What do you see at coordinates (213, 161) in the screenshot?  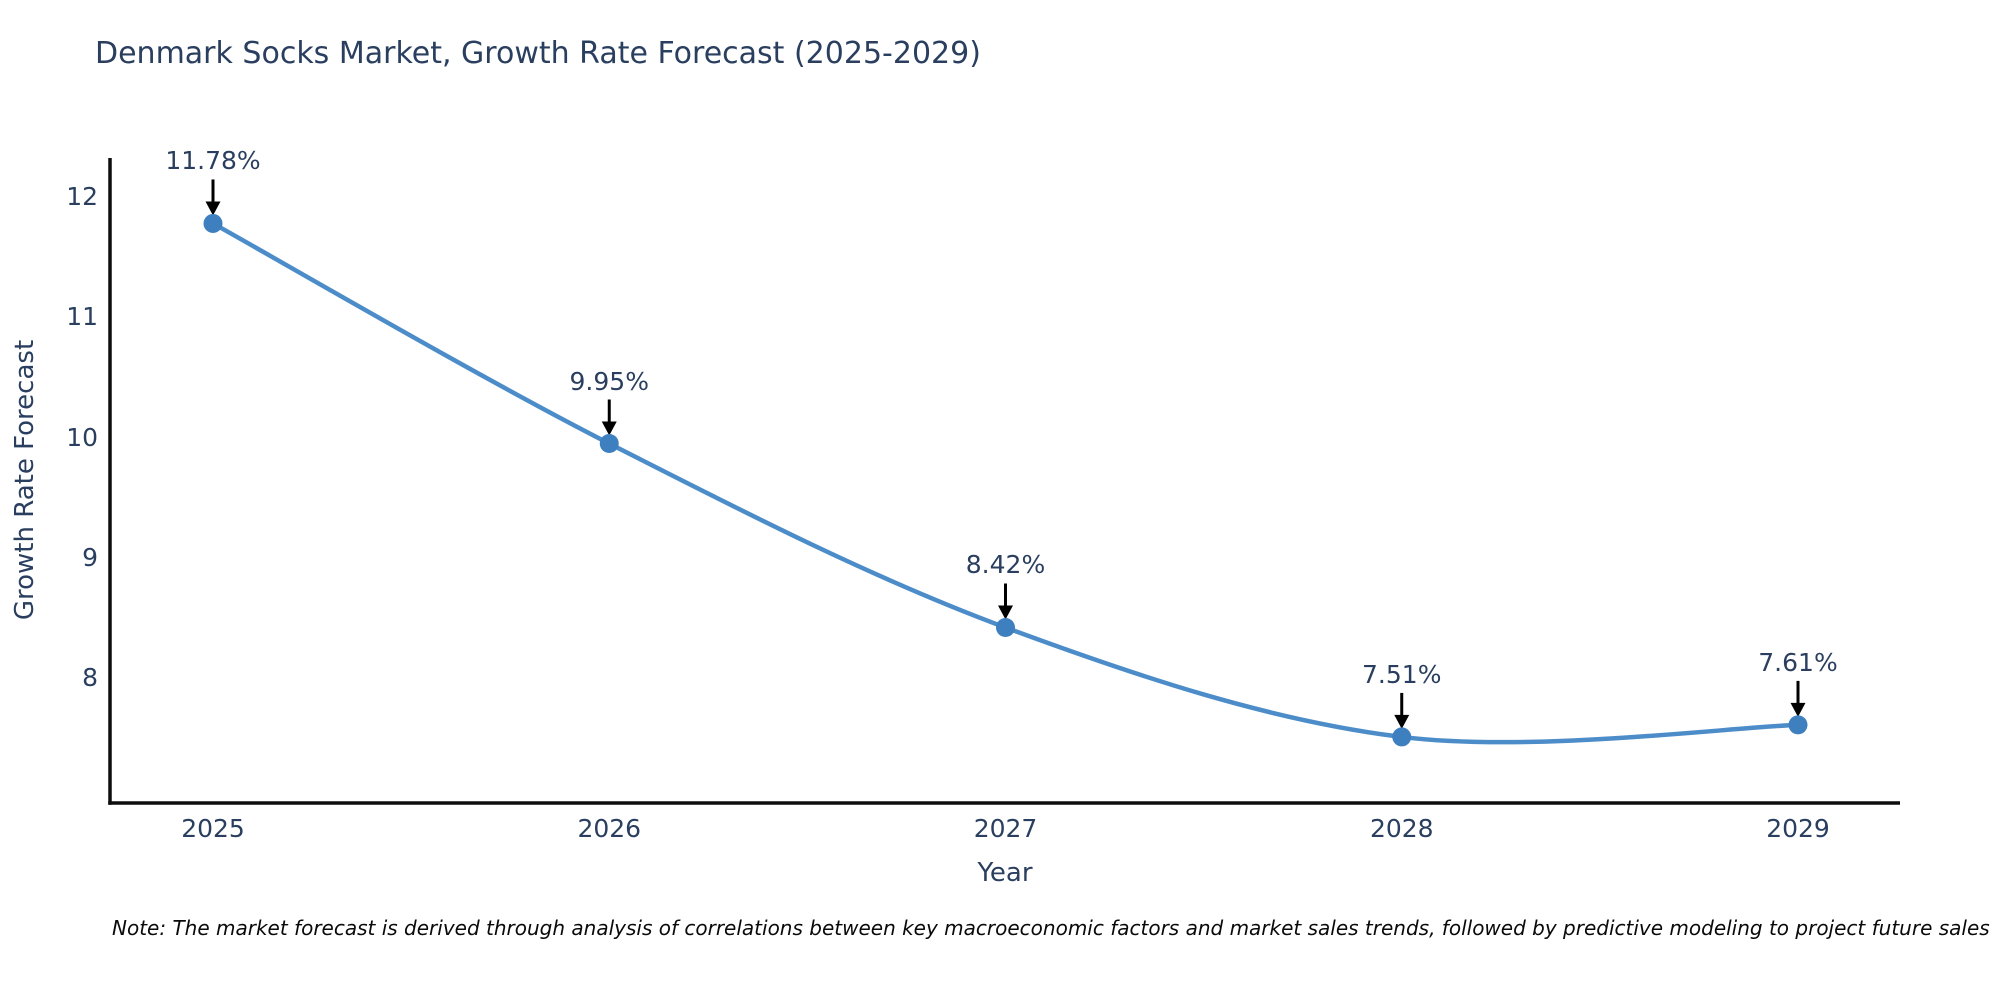 I see `point-value-label: 11.78%` at bounding box center [213, 161].